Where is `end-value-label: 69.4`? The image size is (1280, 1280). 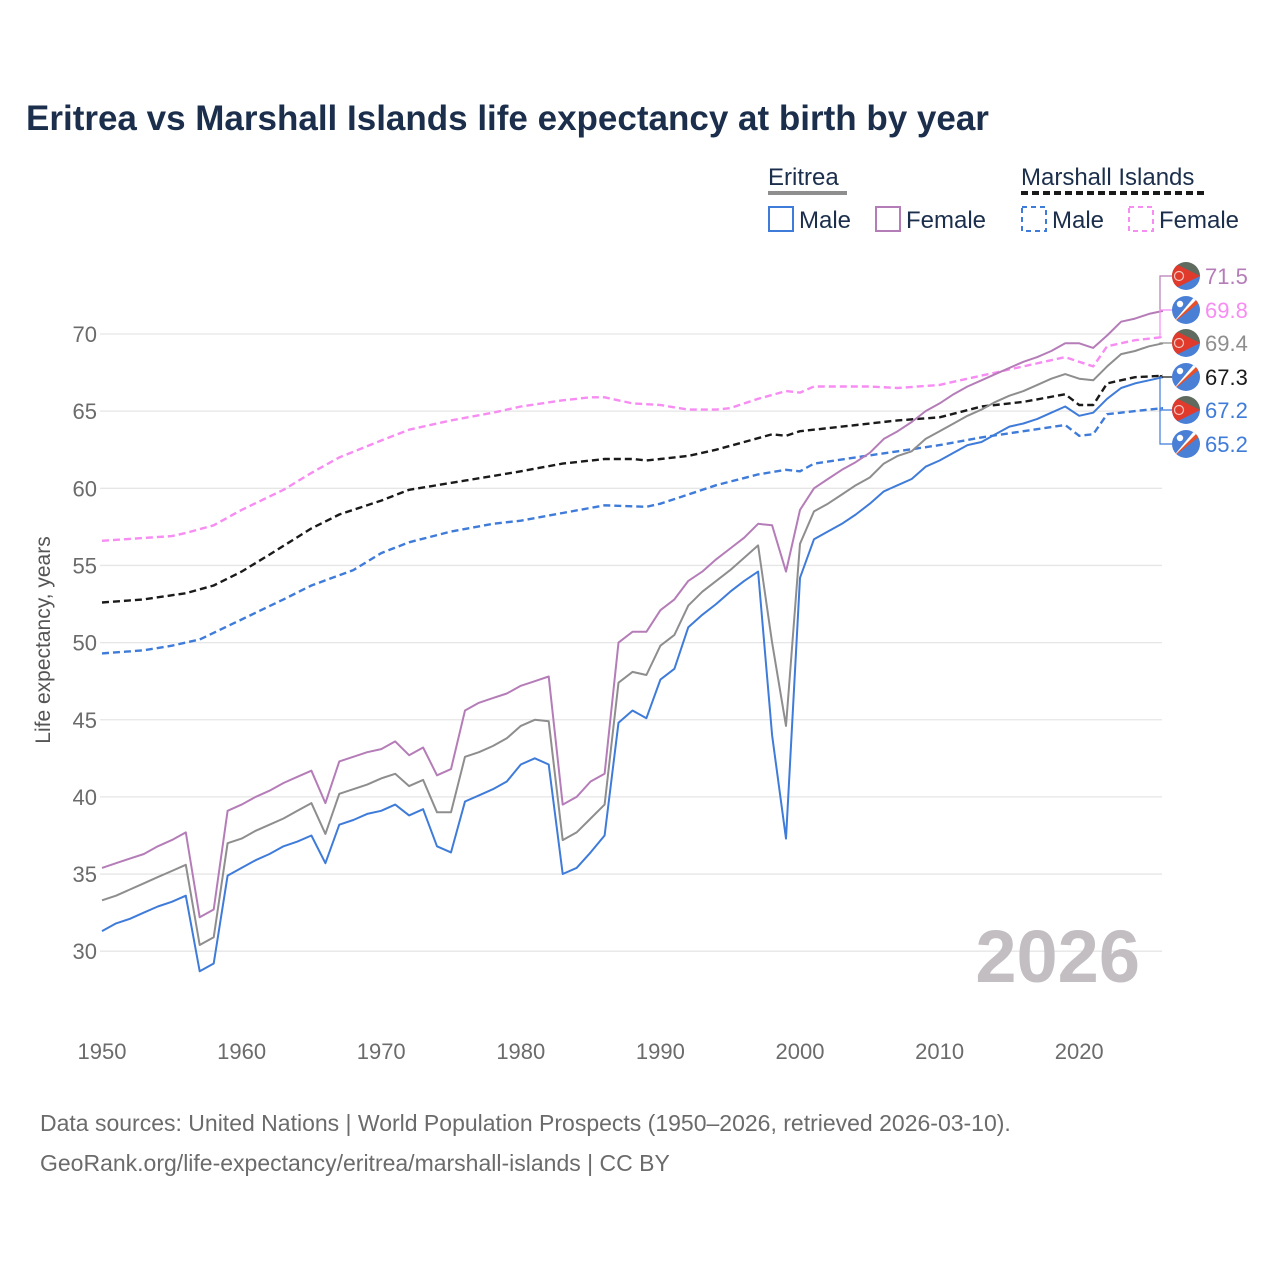 end-value-label: 69.4 is located at coordinates (1226, 343).